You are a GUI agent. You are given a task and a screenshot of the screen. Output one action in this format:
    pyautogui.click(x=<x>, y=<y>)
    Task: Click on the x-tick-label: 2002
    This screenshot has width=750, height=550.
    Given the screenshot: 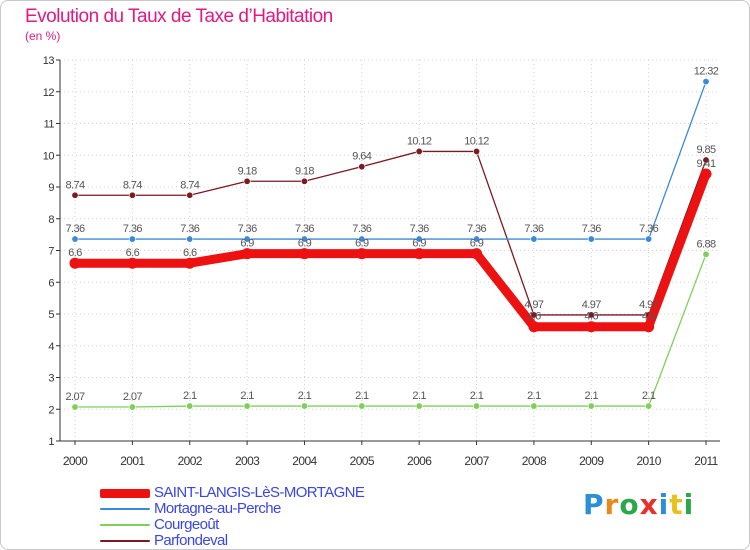 What is the action you would take?
    pyautogui.click(x=190, y=461)
    